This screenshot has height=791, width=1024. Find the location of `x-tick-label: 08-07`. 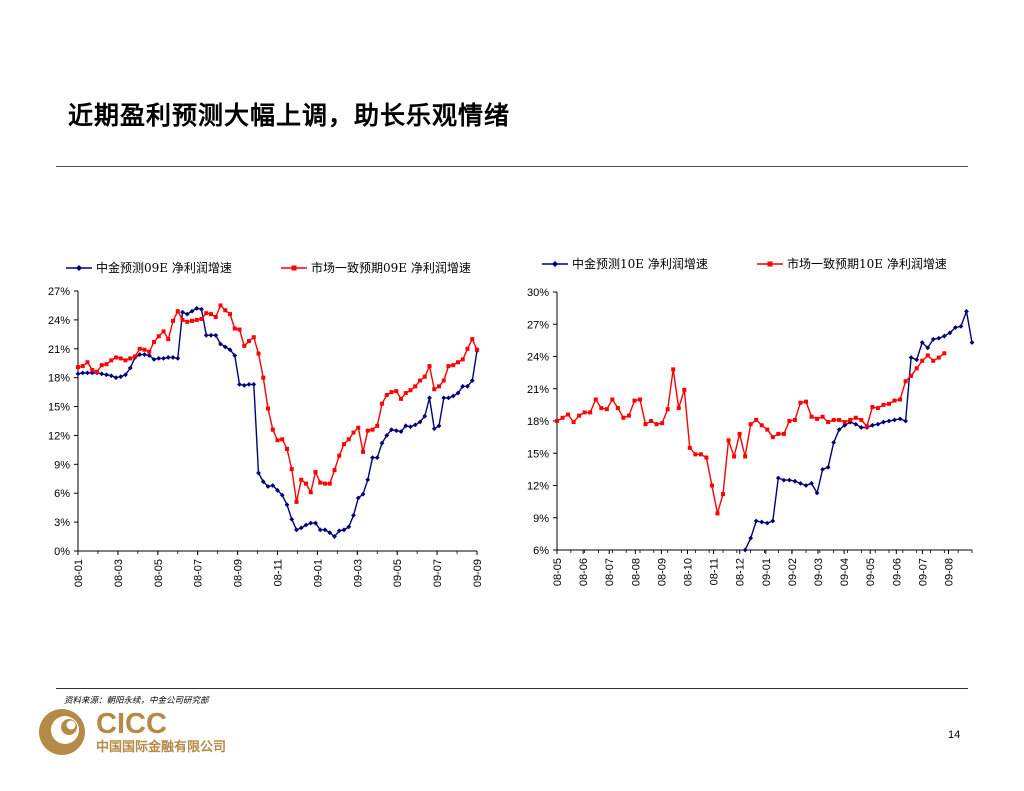

x-tick-label: 08-07 is located at coordinates (610, 572).